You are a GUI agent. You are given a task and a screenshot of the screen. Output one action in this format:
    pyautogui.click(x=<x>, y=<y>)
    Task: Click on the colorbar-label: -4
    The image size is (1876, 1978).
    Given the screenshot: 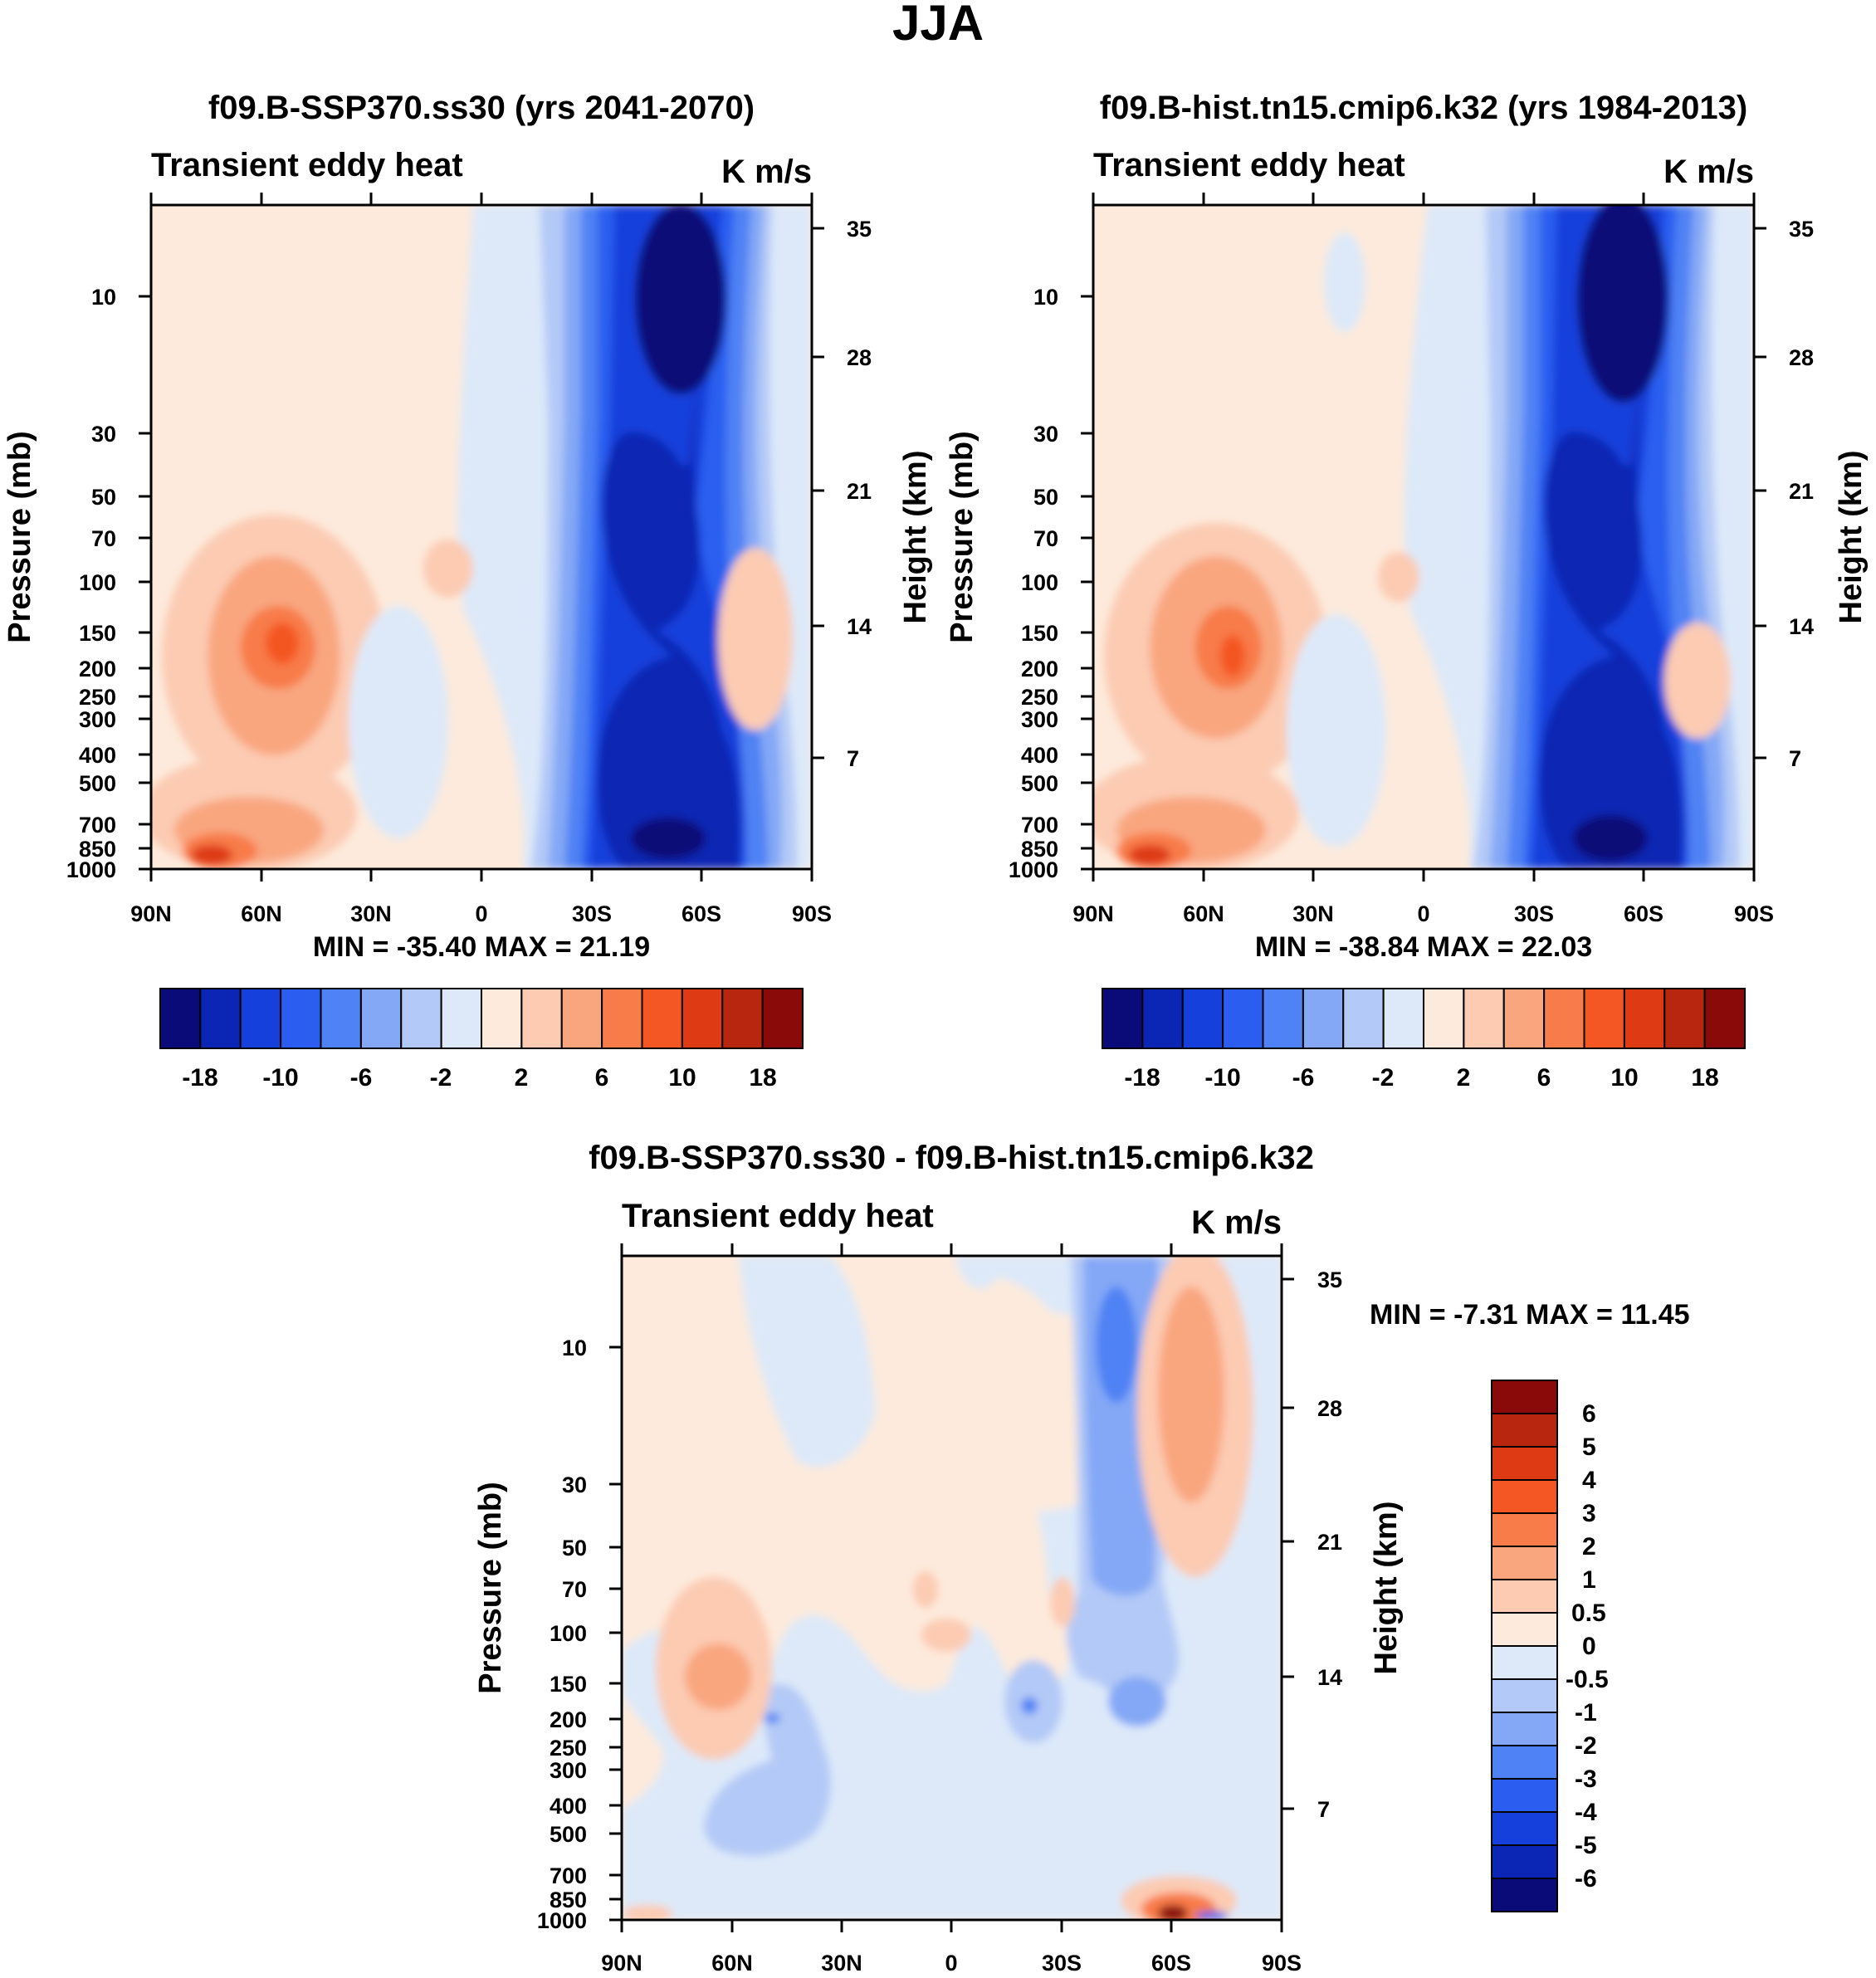 What is the action you would take?
    pyautogui.click(x=1586, y=1812)
    